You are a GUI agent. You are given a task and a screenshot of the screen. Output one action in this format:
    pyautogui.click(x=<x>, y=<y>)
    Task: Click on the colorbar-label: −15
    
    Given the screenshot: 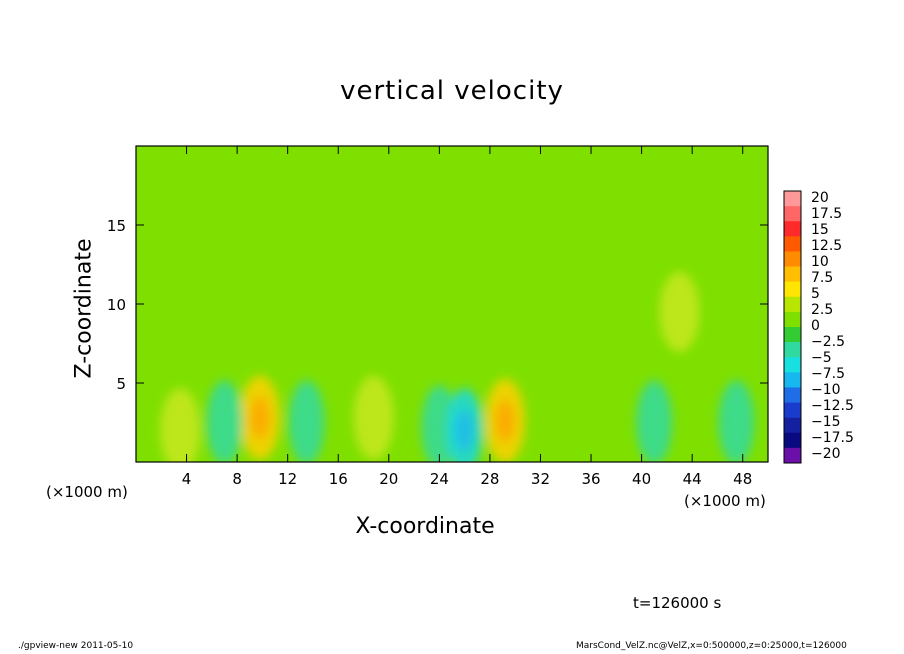 What is the action you would take?
    pyautogui.click(x=826, y=422)
    